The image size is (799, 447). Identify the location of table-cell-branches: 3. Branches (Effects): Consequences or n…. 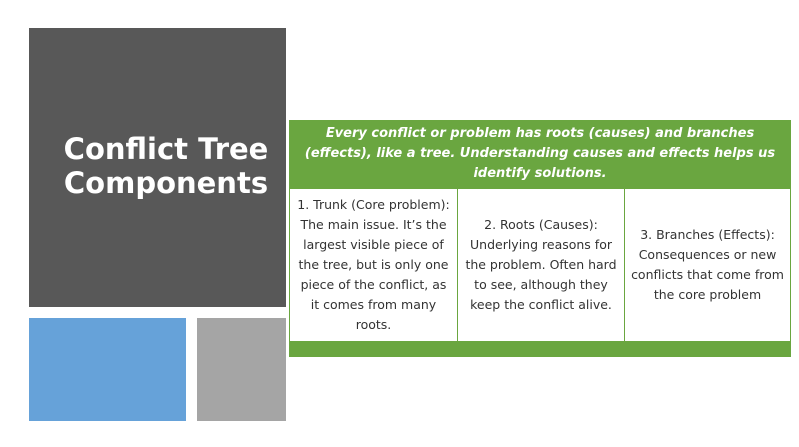
(707, 265).